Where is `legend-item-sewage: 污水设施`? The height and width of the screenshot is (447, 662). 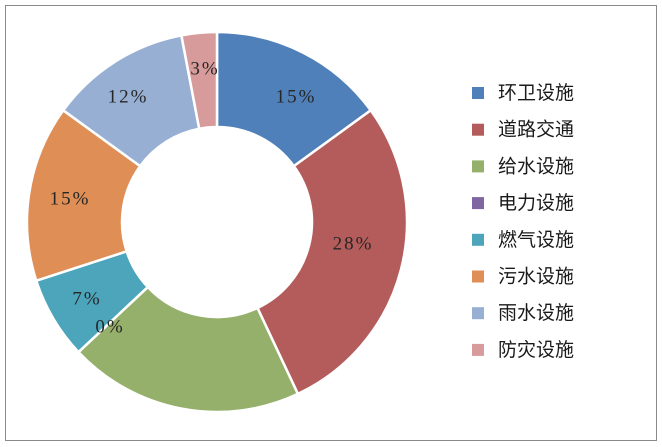 legend-item-sewage: 污水设施 is located at coordinates (523, 277).